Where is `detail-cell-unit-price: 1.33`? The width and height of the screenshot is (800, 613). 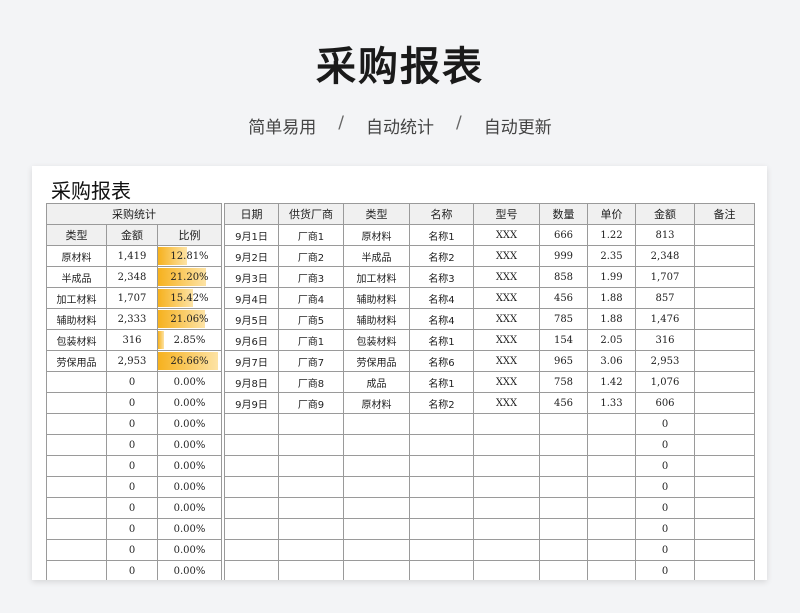 detail-cell-unit-price: 1.33 is located at coordinates (611, 403).